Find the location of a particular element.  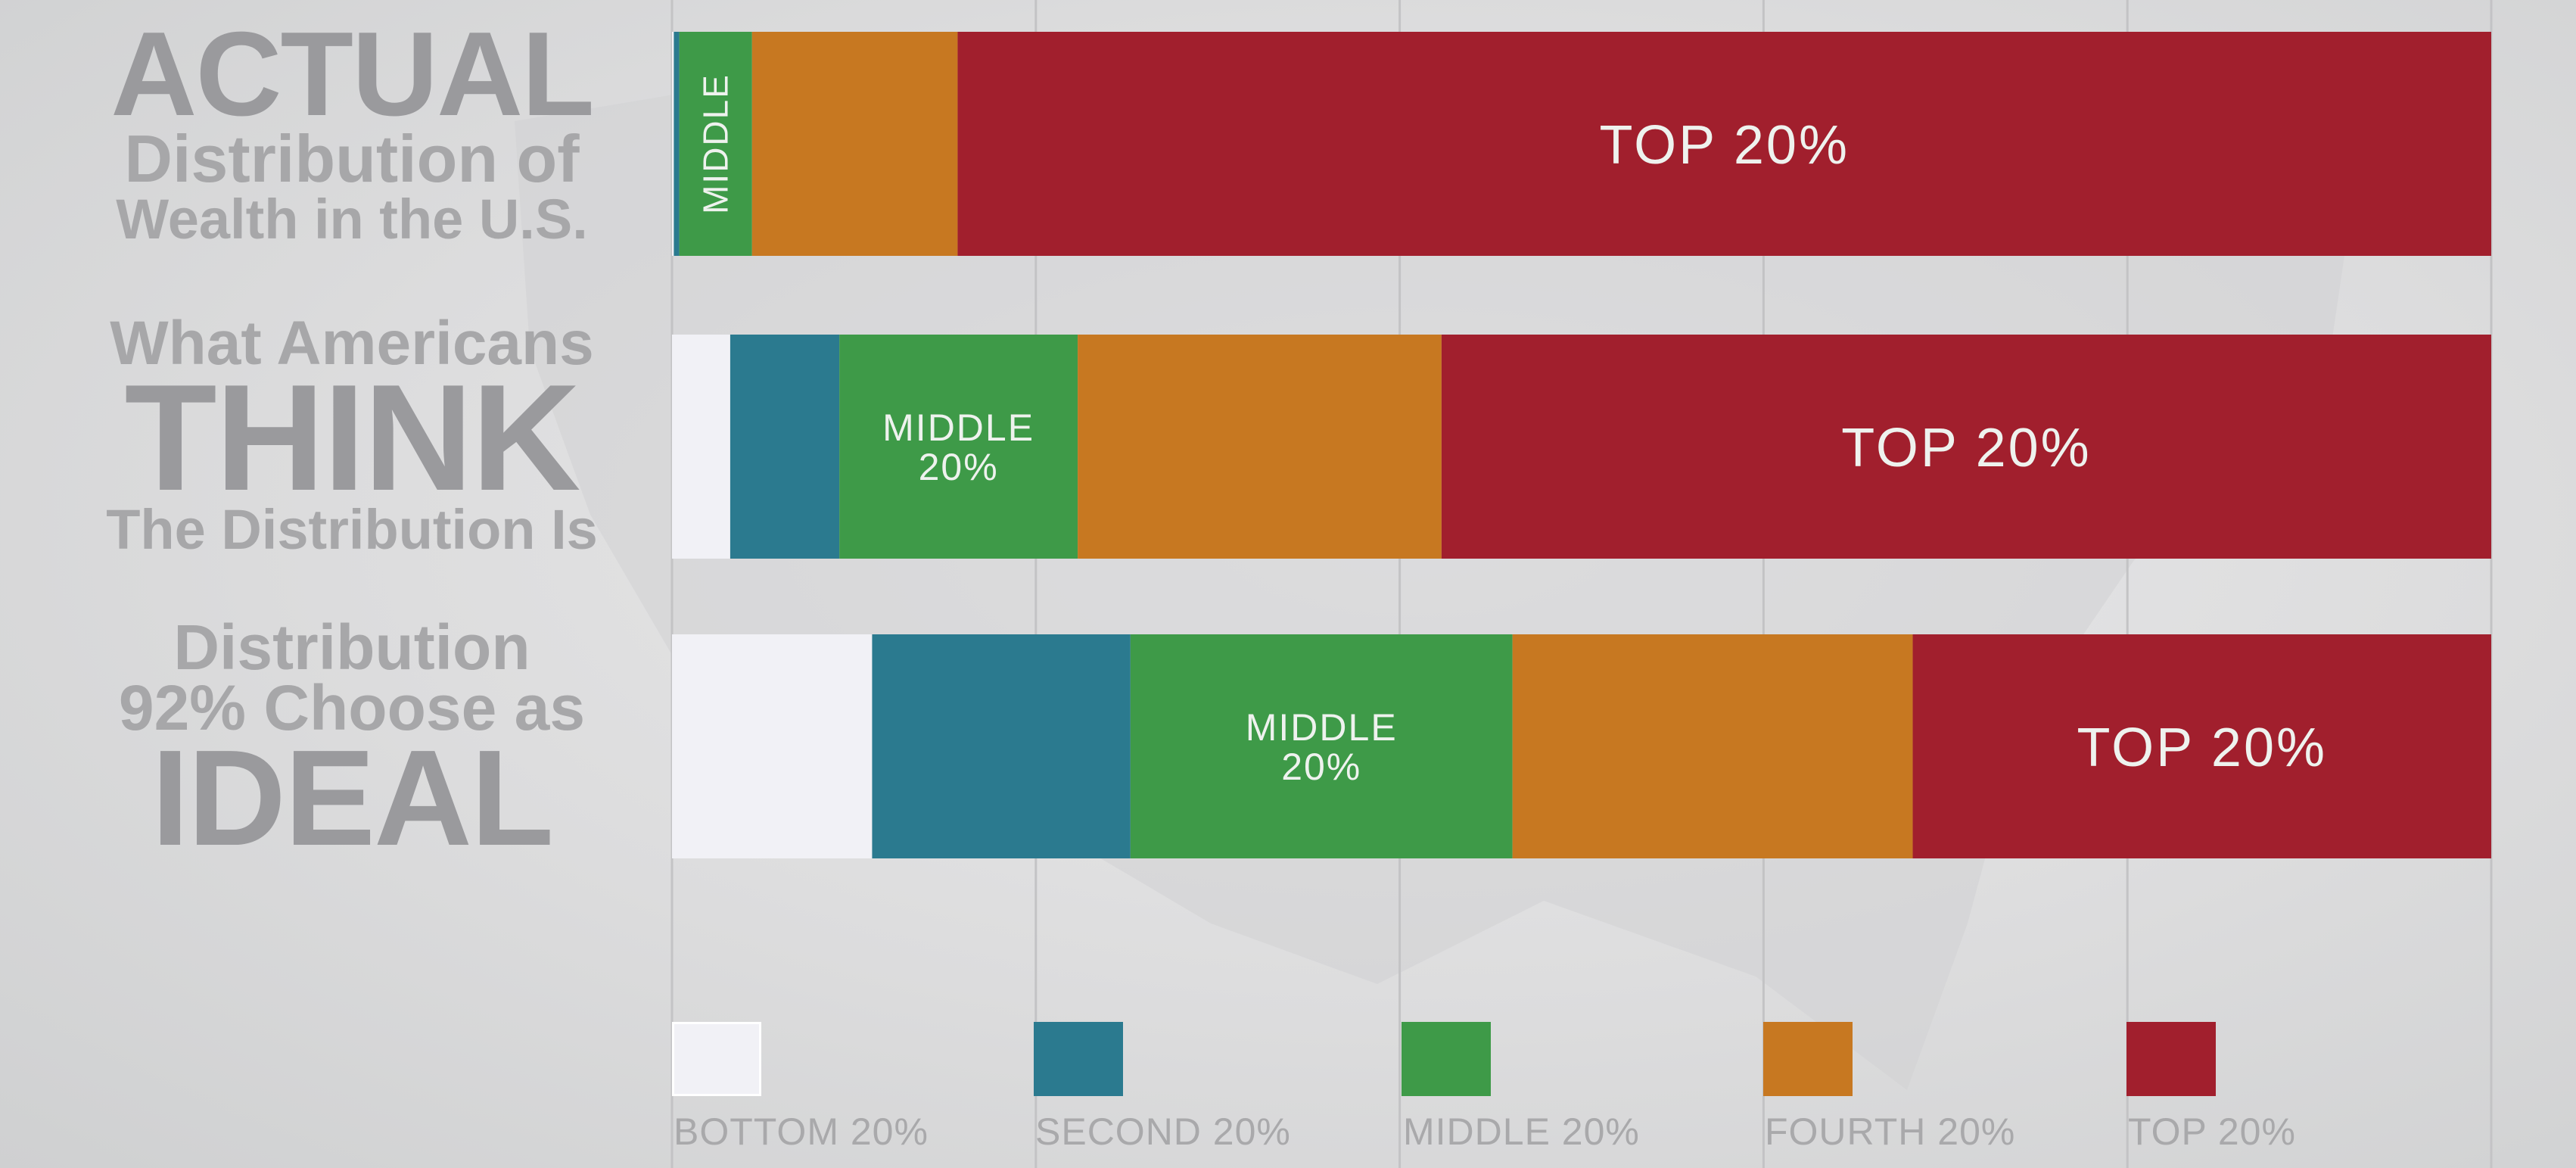

row-label-line: 92% Choose as is located at coordinates (352, 707).